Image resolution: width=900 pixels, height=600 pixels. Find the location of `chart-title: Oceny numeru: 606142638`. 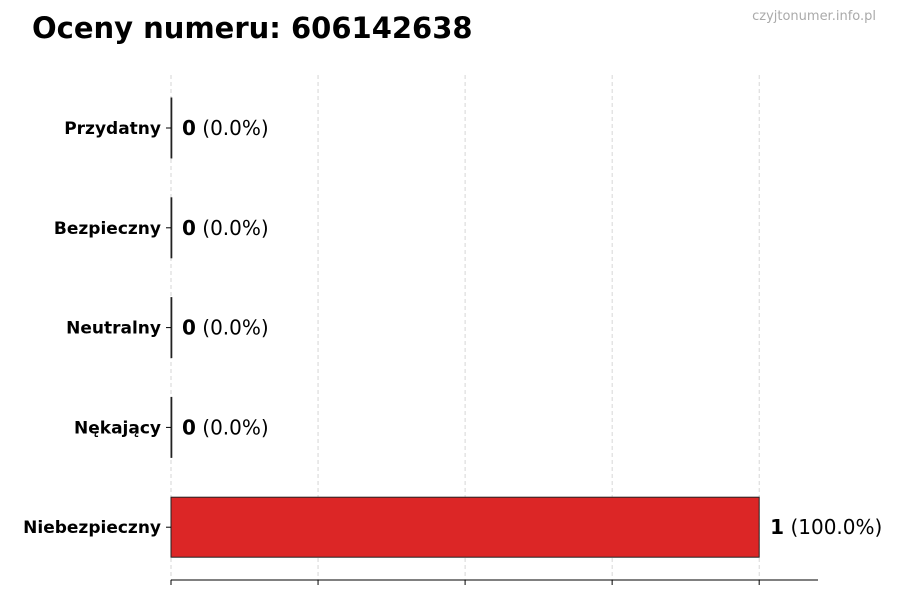

chart-title: Oceny numeru: 606142638 is located at coordinates (252, 28).